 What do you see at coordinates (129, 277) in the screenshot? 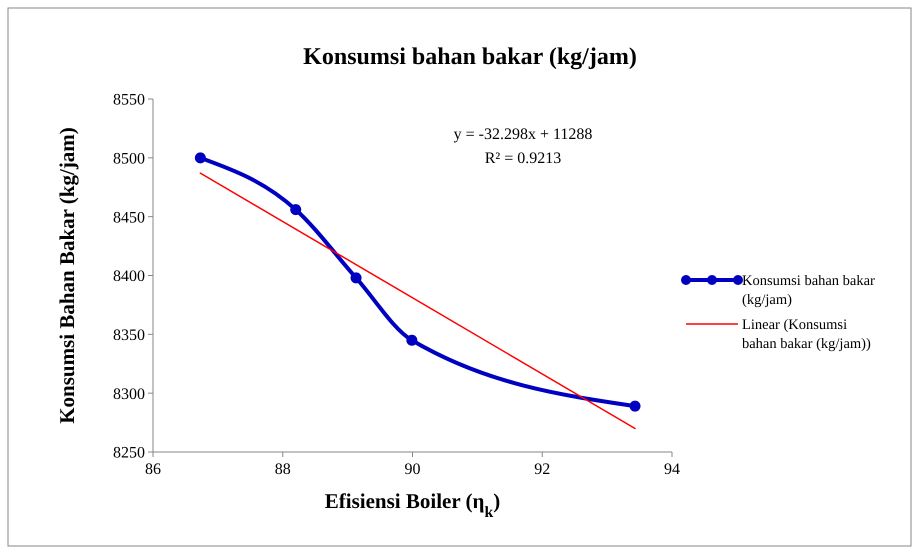
I see `y-tick-label: 8400` at bounding box center [129, 277].